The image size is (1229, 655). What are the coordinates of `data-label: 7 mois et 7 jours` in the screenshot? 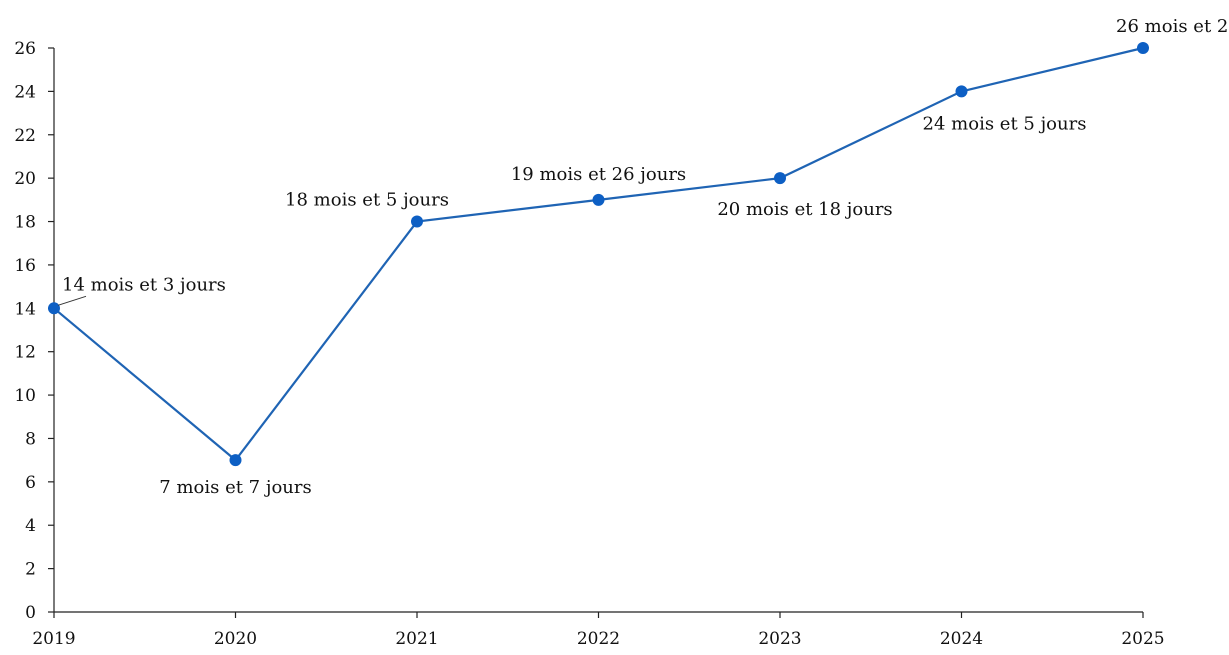 It's located at (235, 487).